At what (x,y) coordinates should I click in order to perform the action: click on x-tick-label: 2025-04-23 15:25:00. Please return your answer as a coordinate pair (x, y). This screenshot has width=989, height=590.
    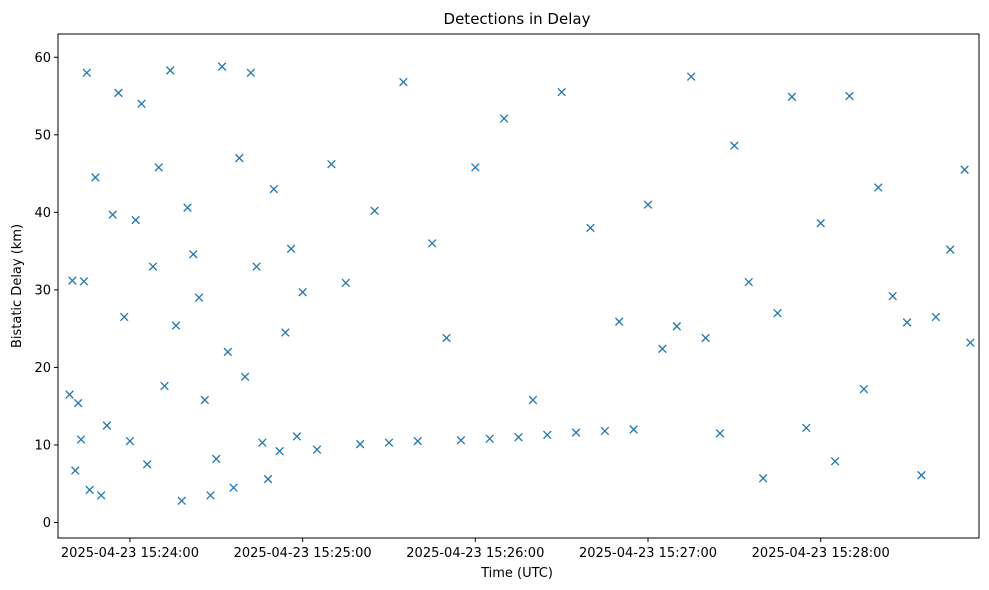
    Looking at the image, I should click on (303, 553).